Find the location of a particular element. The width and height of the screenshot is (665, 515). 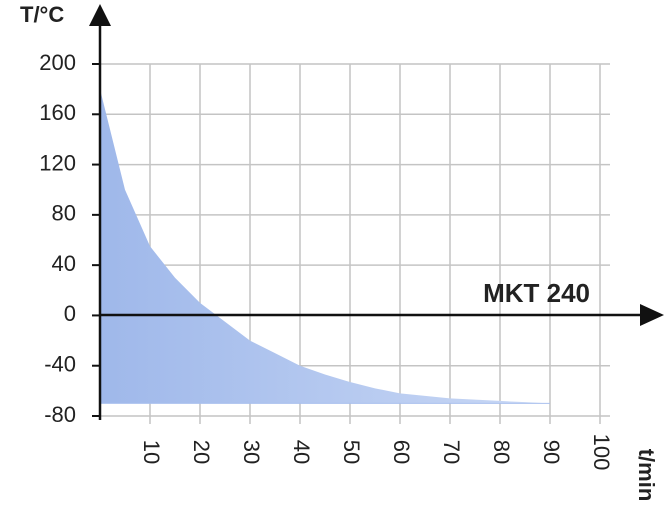

y-tick-label: -40 is located at coordinates (60, 364).